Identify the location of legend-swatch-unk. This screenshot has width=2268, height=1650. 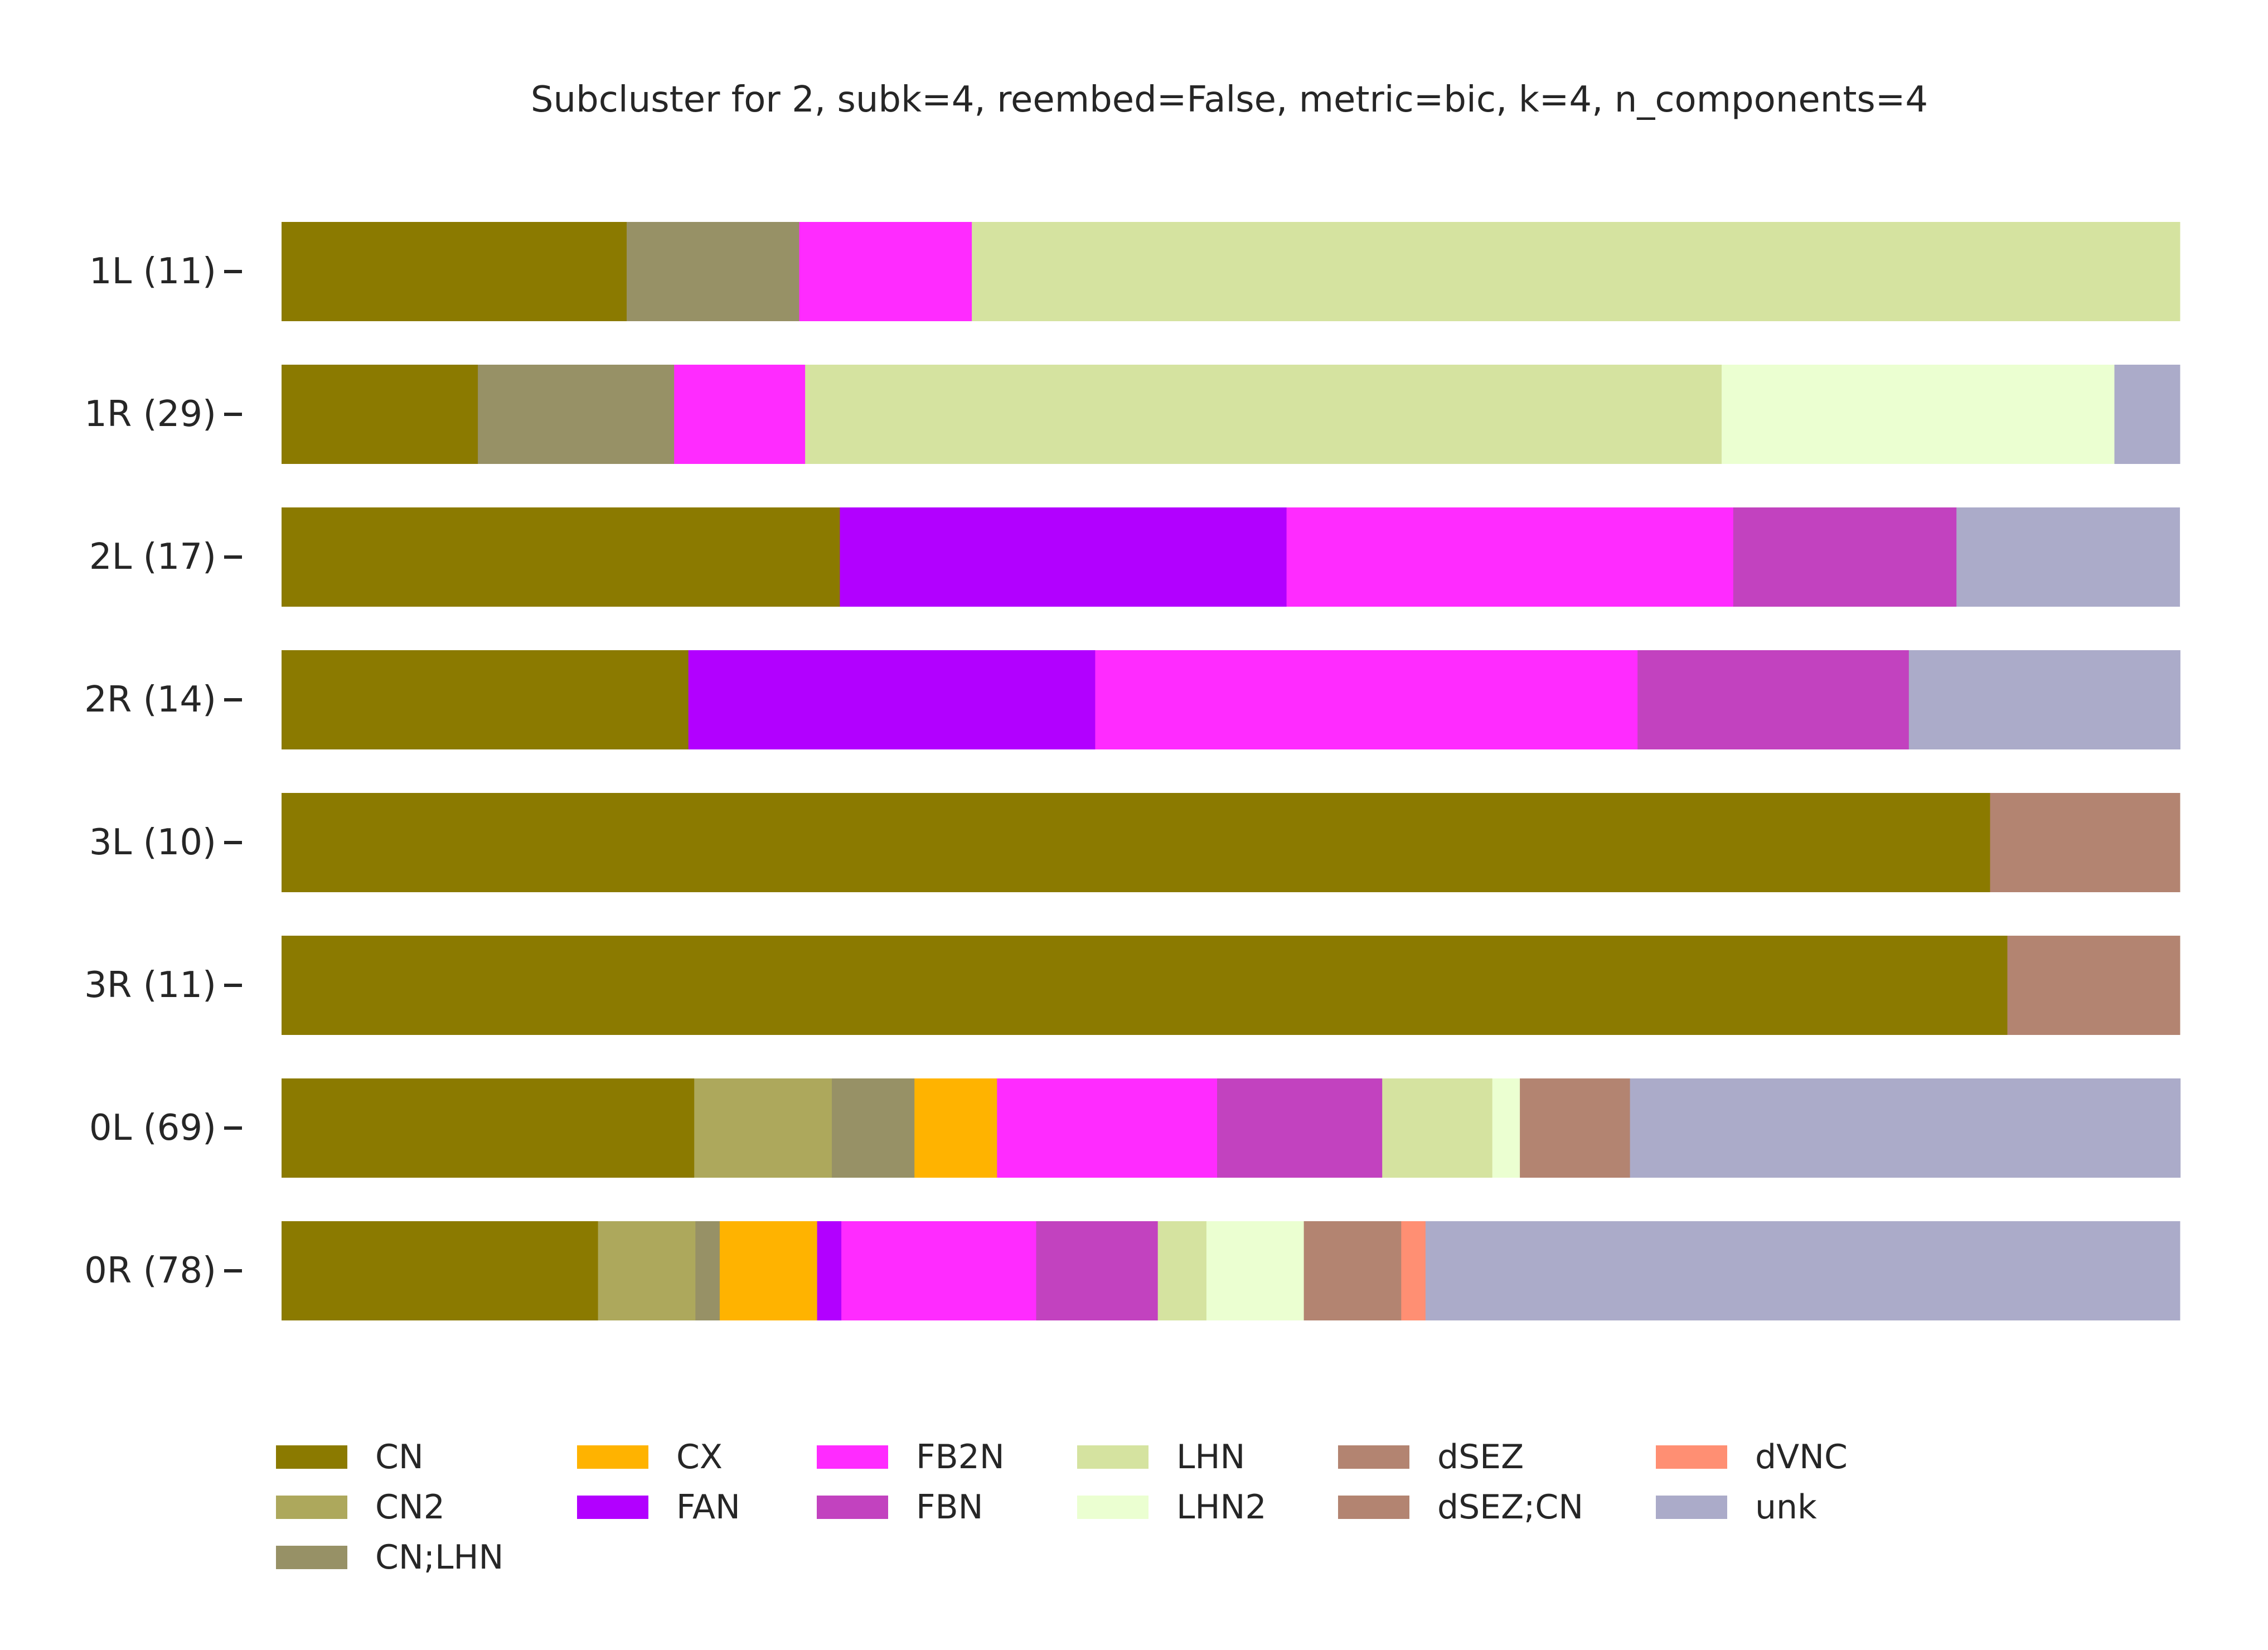
(1691, 1507).